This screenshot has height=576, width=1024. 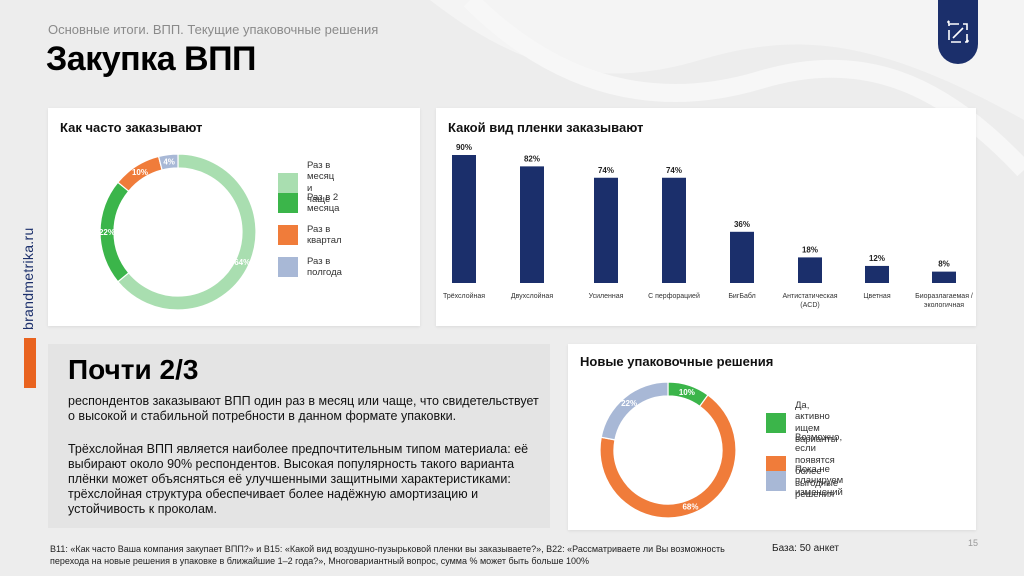 What do you see at coordinates (464, 296) in the screenshot?
I see `film-type-category-label-1: Трёхслойная` at bounding box center [464, 296].